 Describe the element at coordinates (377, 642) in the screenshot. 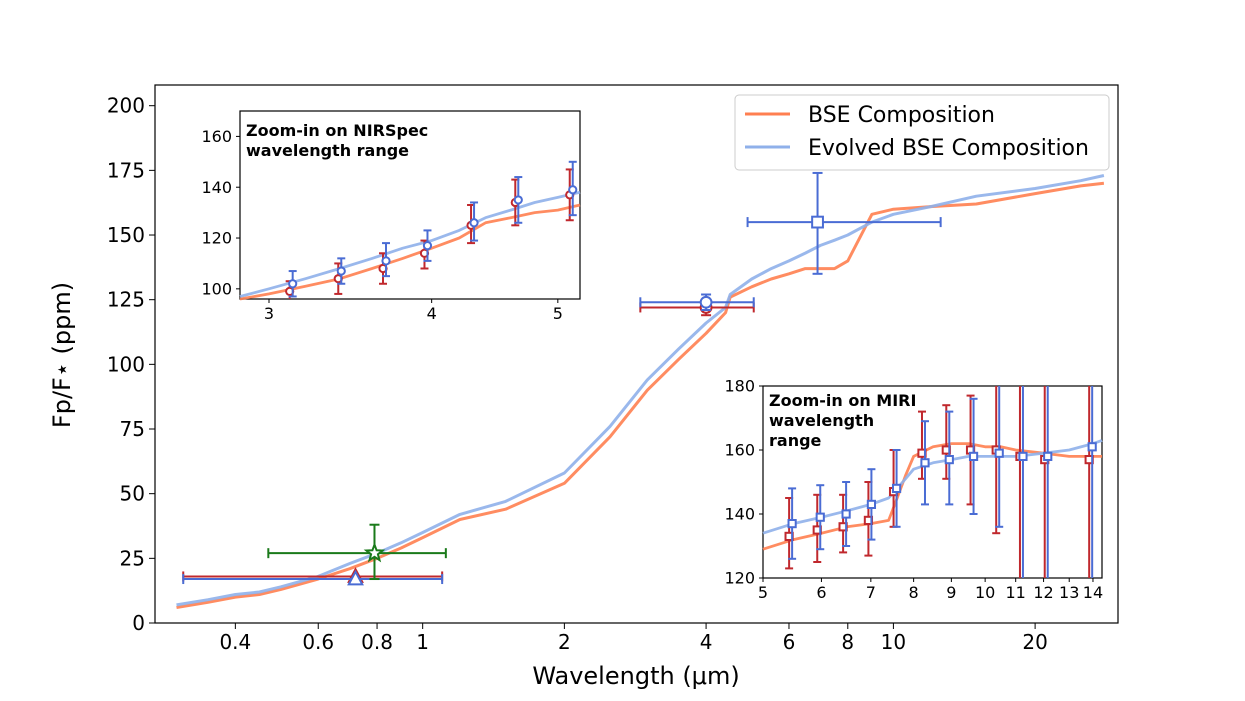

I see `x-tick-label: 0.8` at that location.